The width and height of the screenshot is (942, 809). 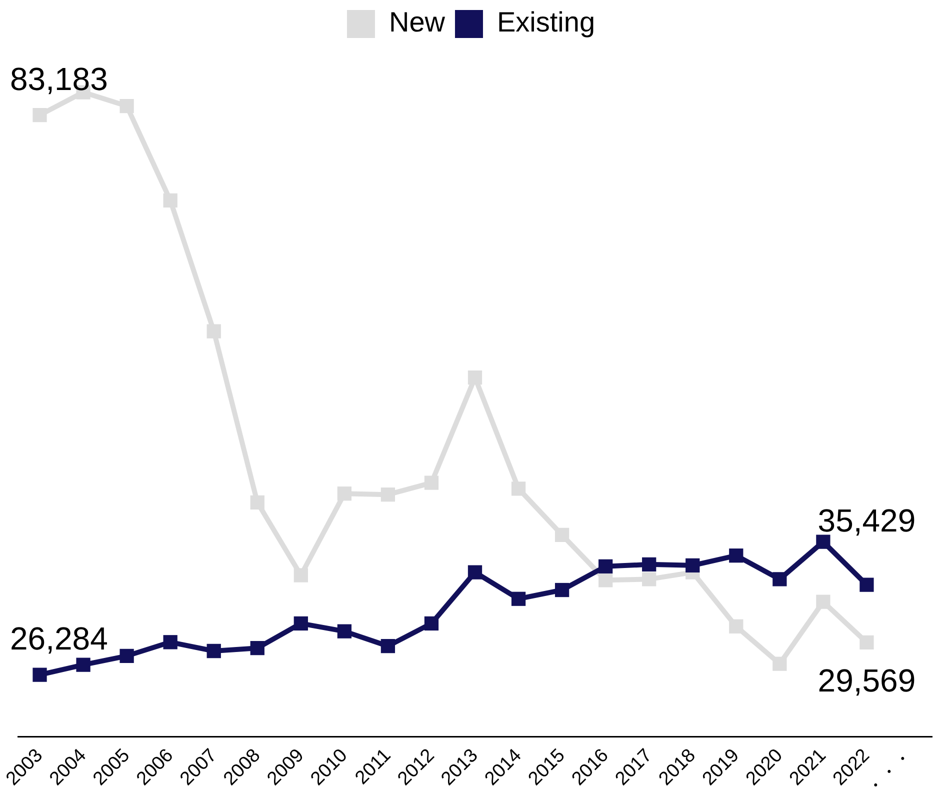 What do you see at coordinates (417, 22) in the screenshot?
I see `legend-label: New` at bounding box center [417, 22].